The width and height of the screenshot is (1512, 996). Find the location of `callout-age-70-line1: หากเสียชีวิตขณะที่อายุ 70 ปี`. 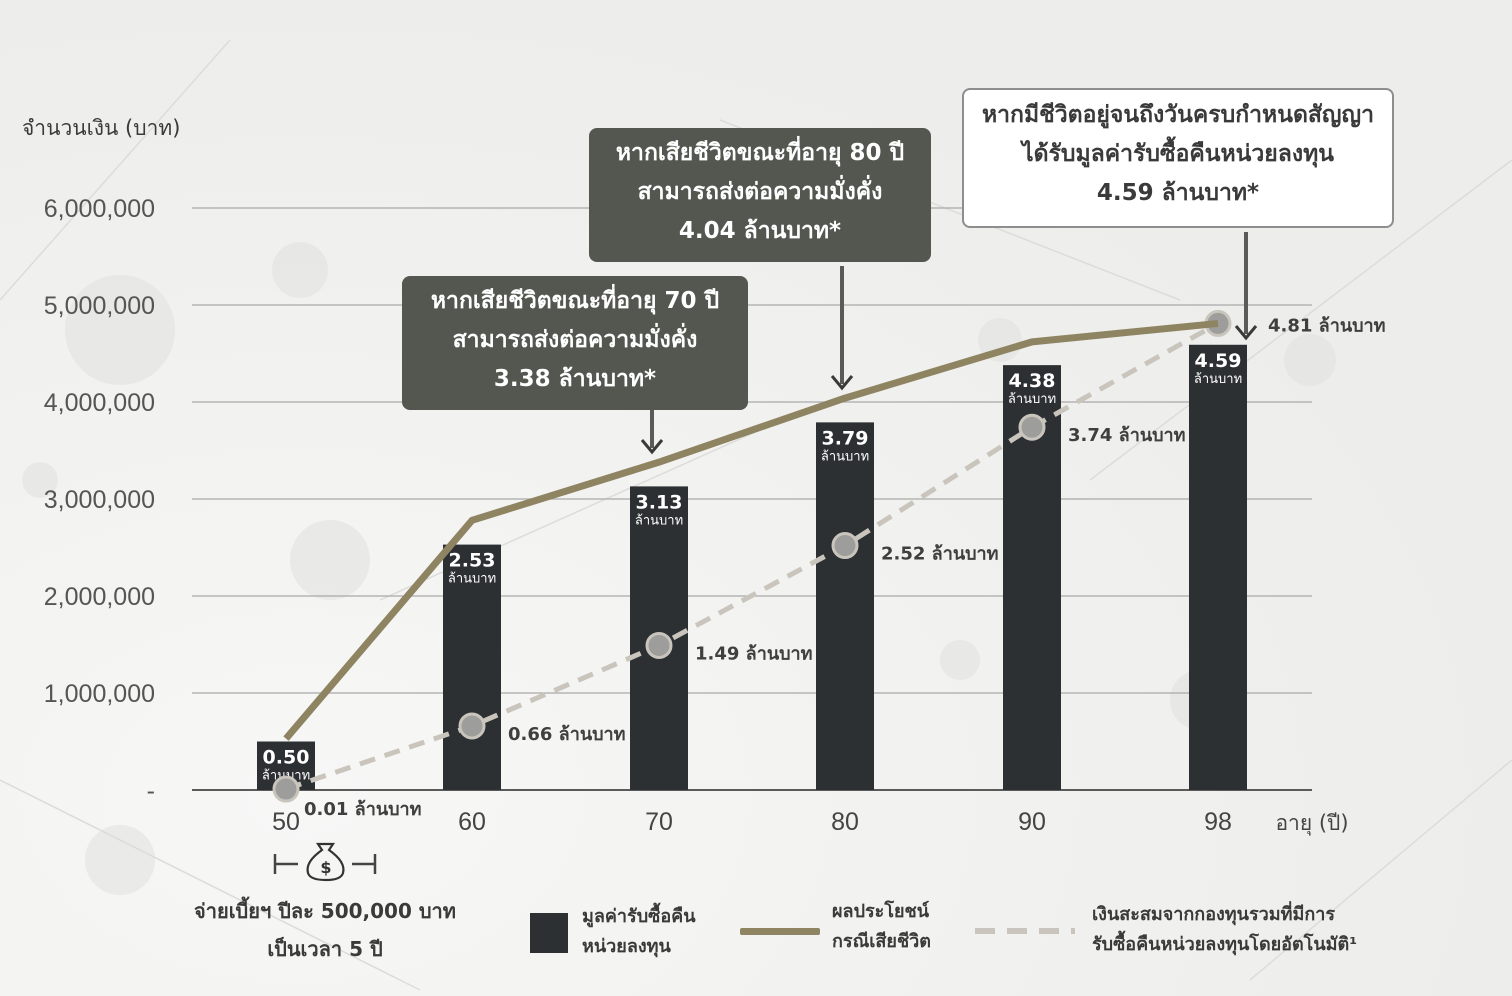

callout-age-70-line1: หากเสียชีวิตขณะที่อายุ 70 ปี is located at coordinates (575, 301).